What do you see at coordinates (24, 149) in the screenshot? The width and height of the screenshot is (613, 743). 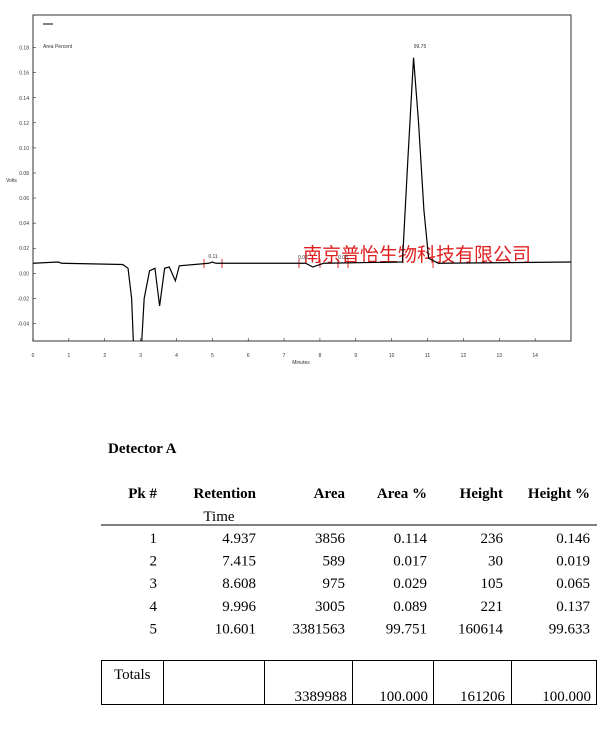 I see `y-tick-label: 0.10` at bounding box center [24, 149].